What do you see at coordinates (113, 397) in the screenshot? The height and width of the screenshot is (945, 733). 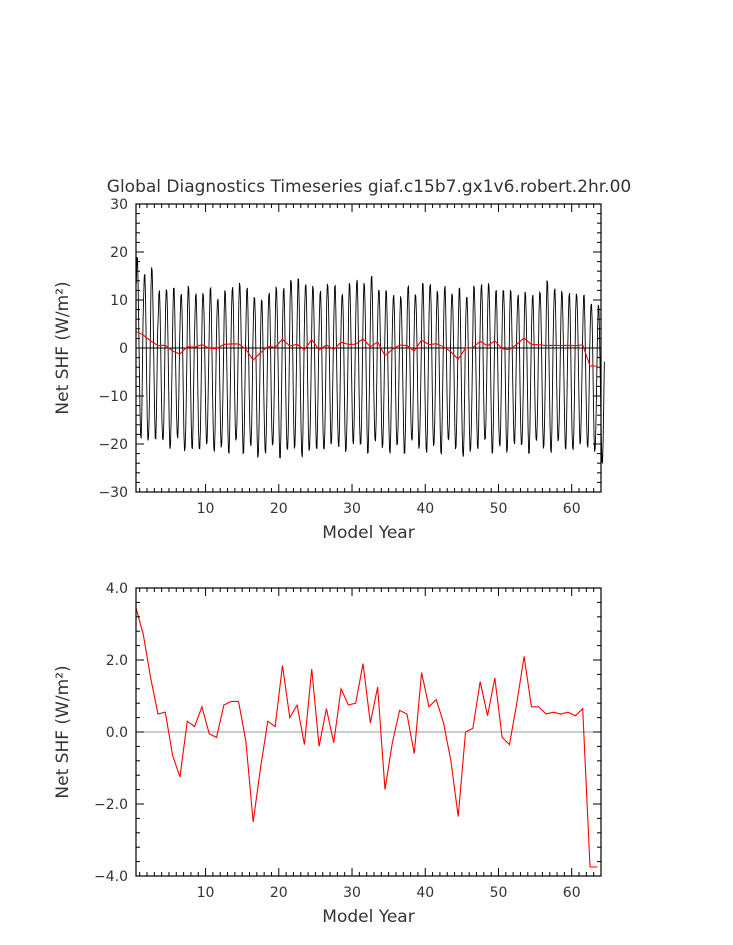 I see `y-tick-label: −10` at bounding box center [113, 397].